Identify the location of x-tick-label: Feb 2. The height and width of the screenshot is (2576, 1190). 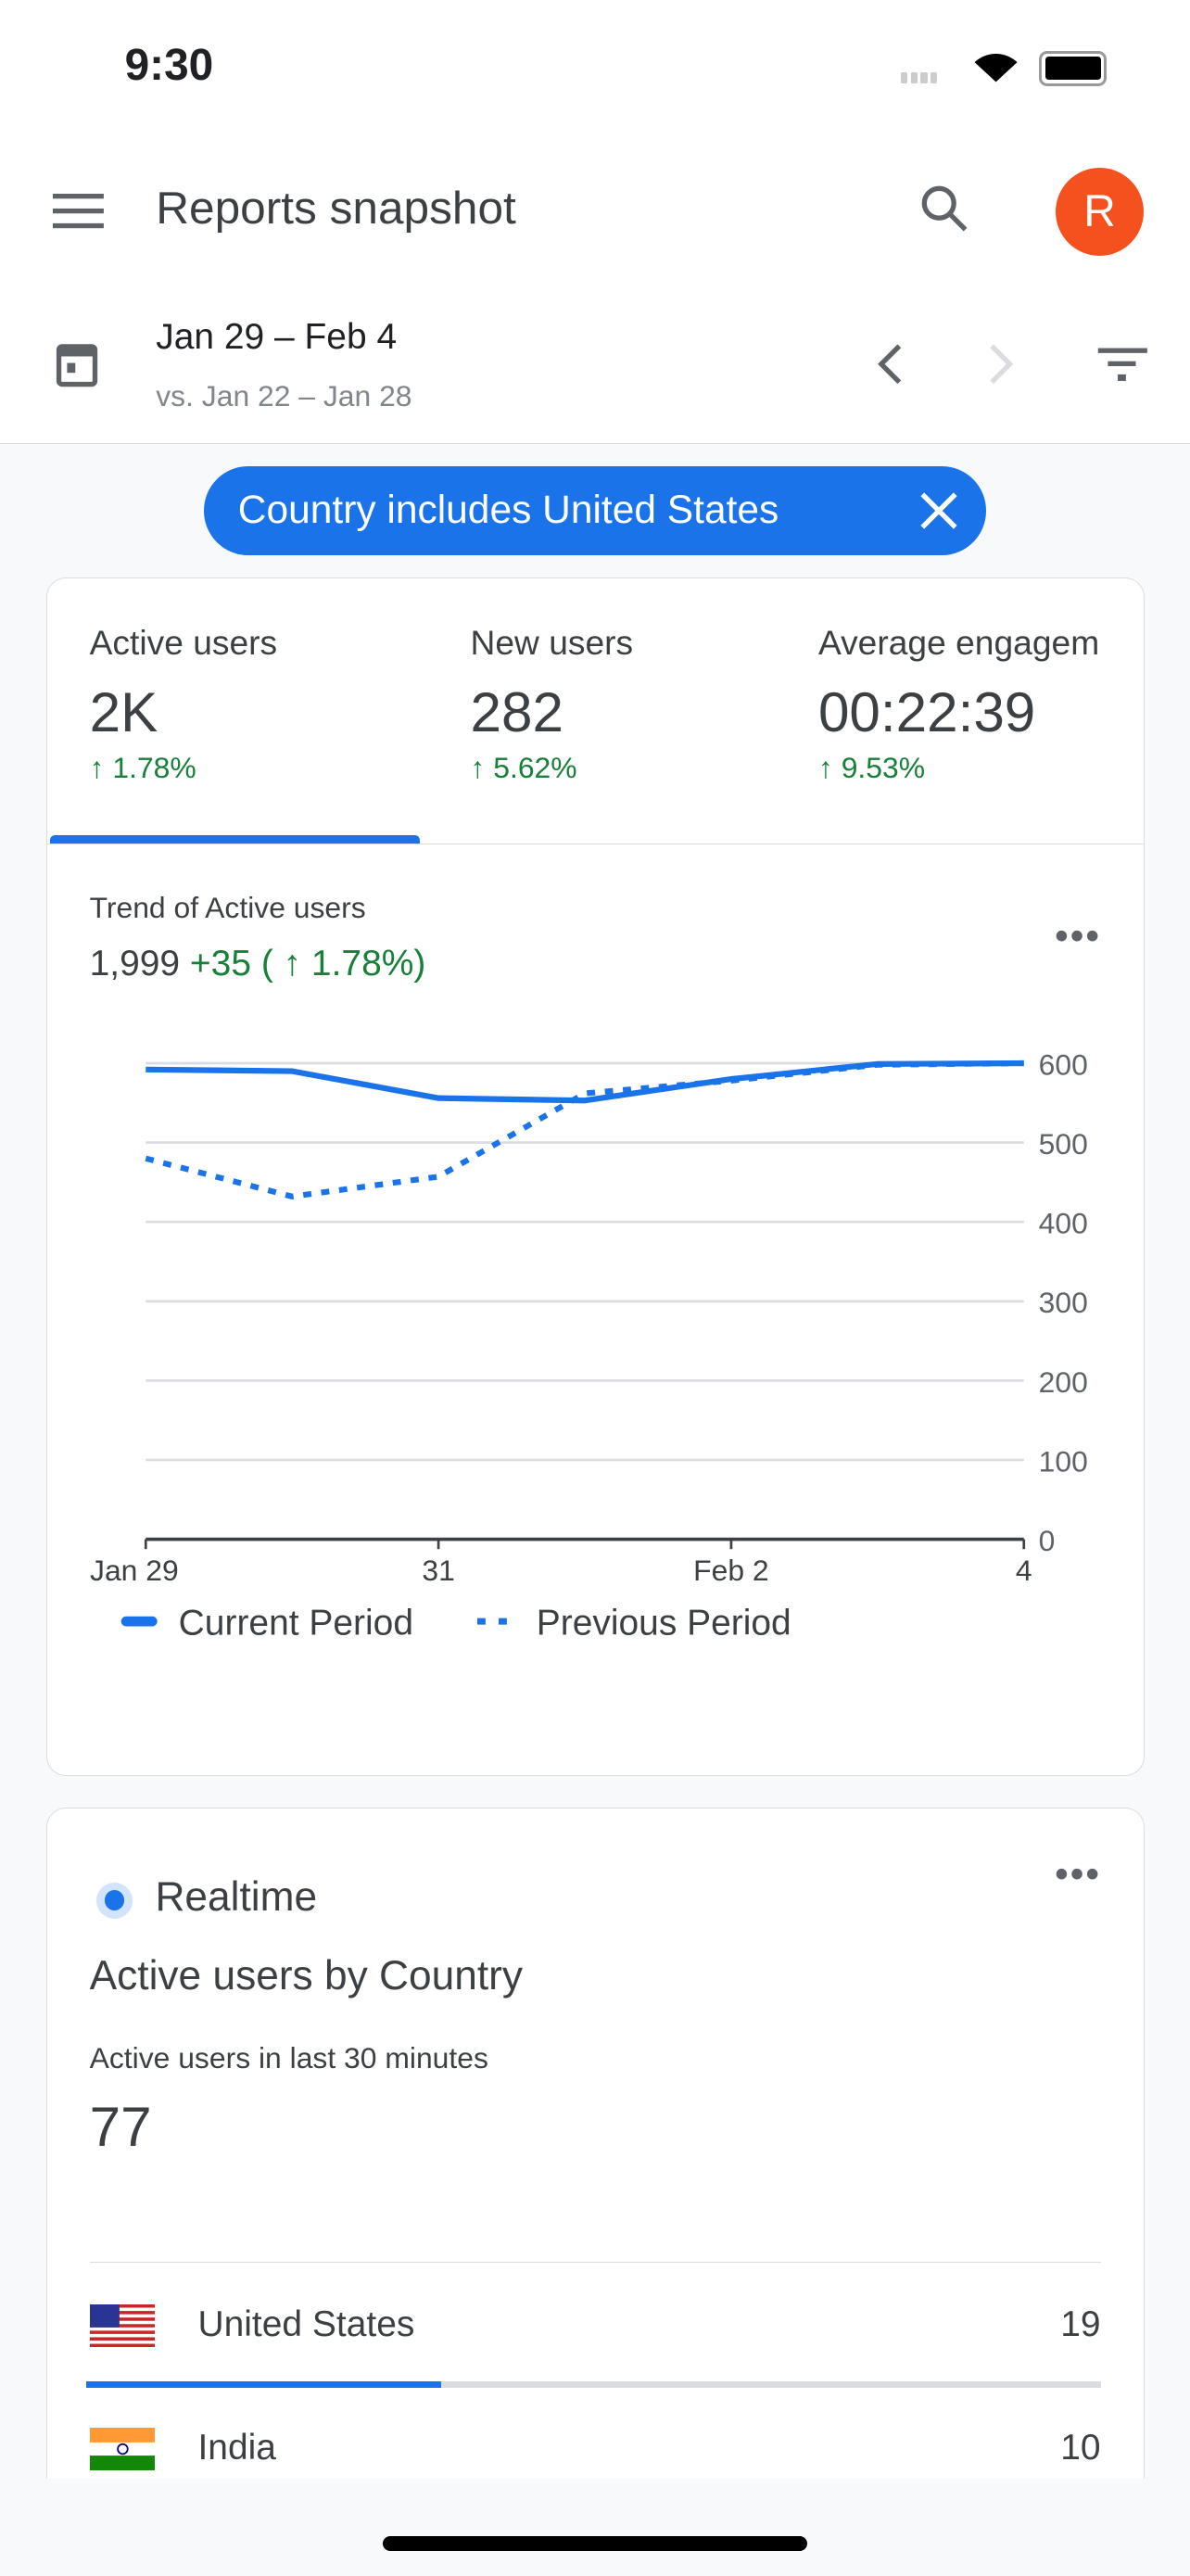
(730, 1570).